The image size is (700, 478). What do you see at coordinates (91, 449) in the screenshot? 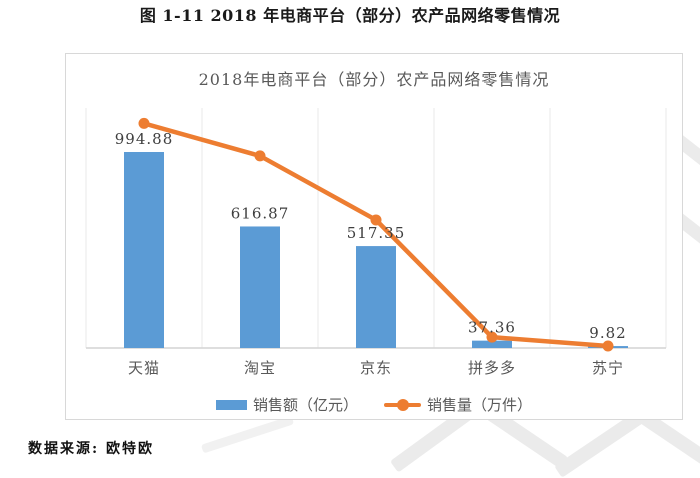
I see `data-source: 数据来源: 欧特欧` at bounding box center [91, 449].